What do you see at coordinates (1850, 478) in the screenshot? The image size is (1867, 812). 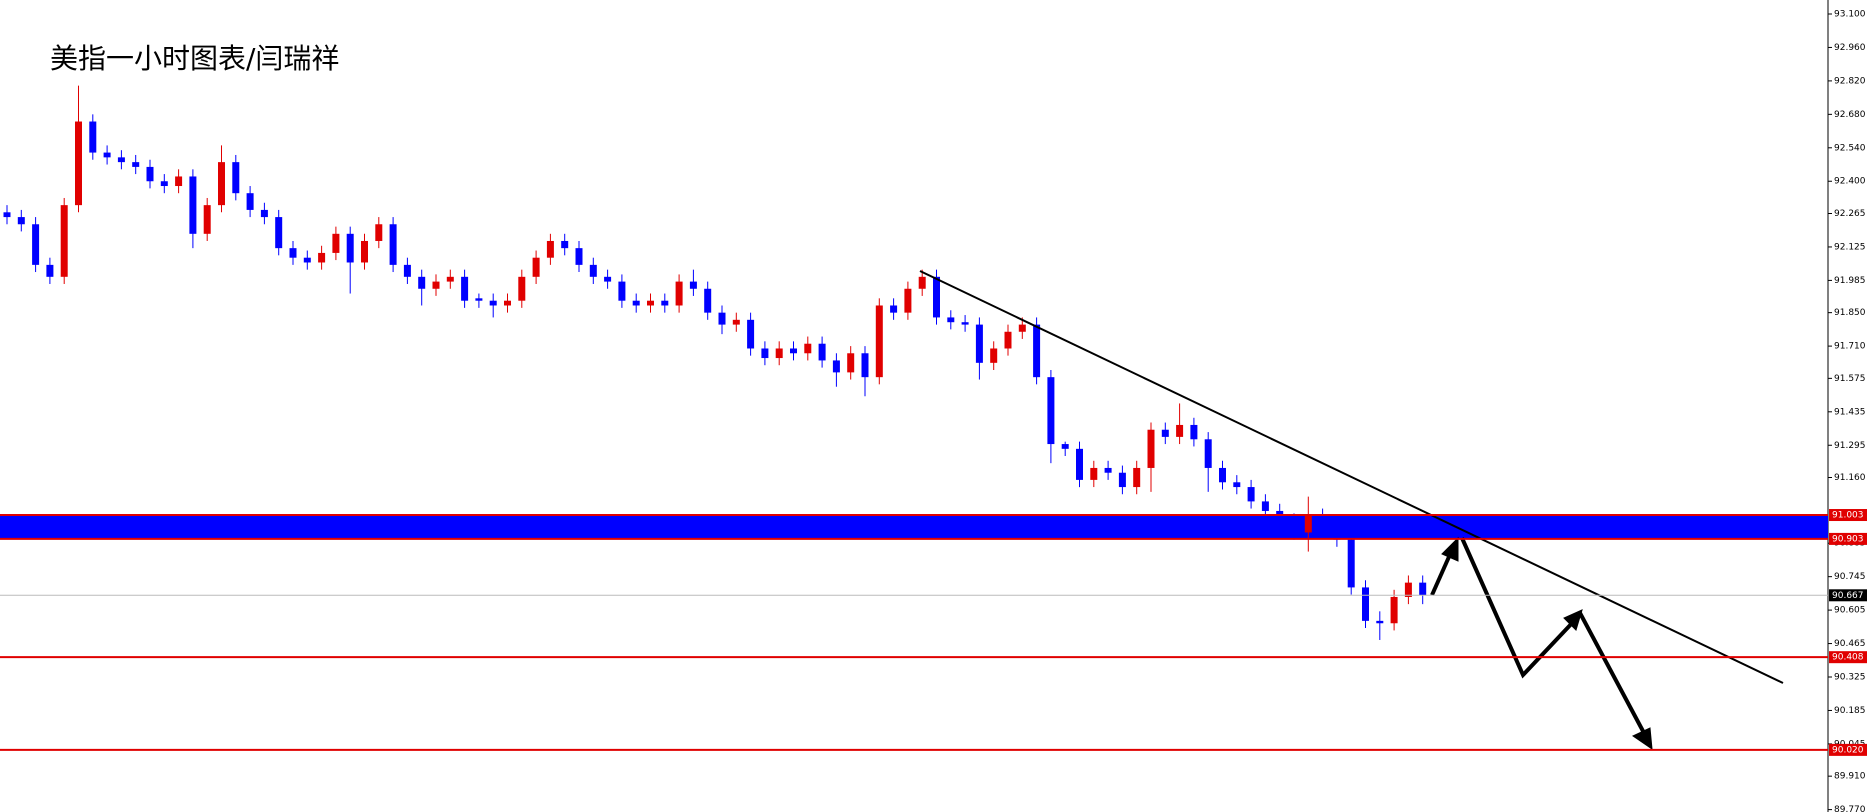 I see `y-tick-label: 91.160` at bounding box center [1850, 478].